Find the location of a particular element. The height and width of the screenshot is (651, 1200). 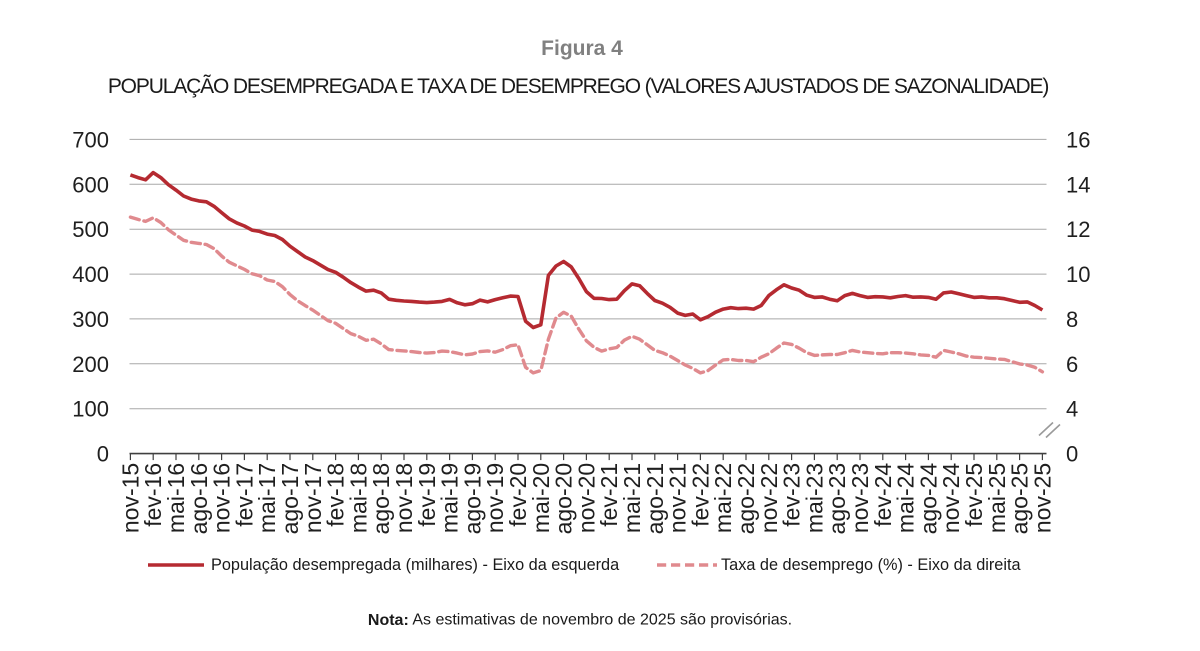

svg-text: nov-21 is located at coordinates (678, 498).